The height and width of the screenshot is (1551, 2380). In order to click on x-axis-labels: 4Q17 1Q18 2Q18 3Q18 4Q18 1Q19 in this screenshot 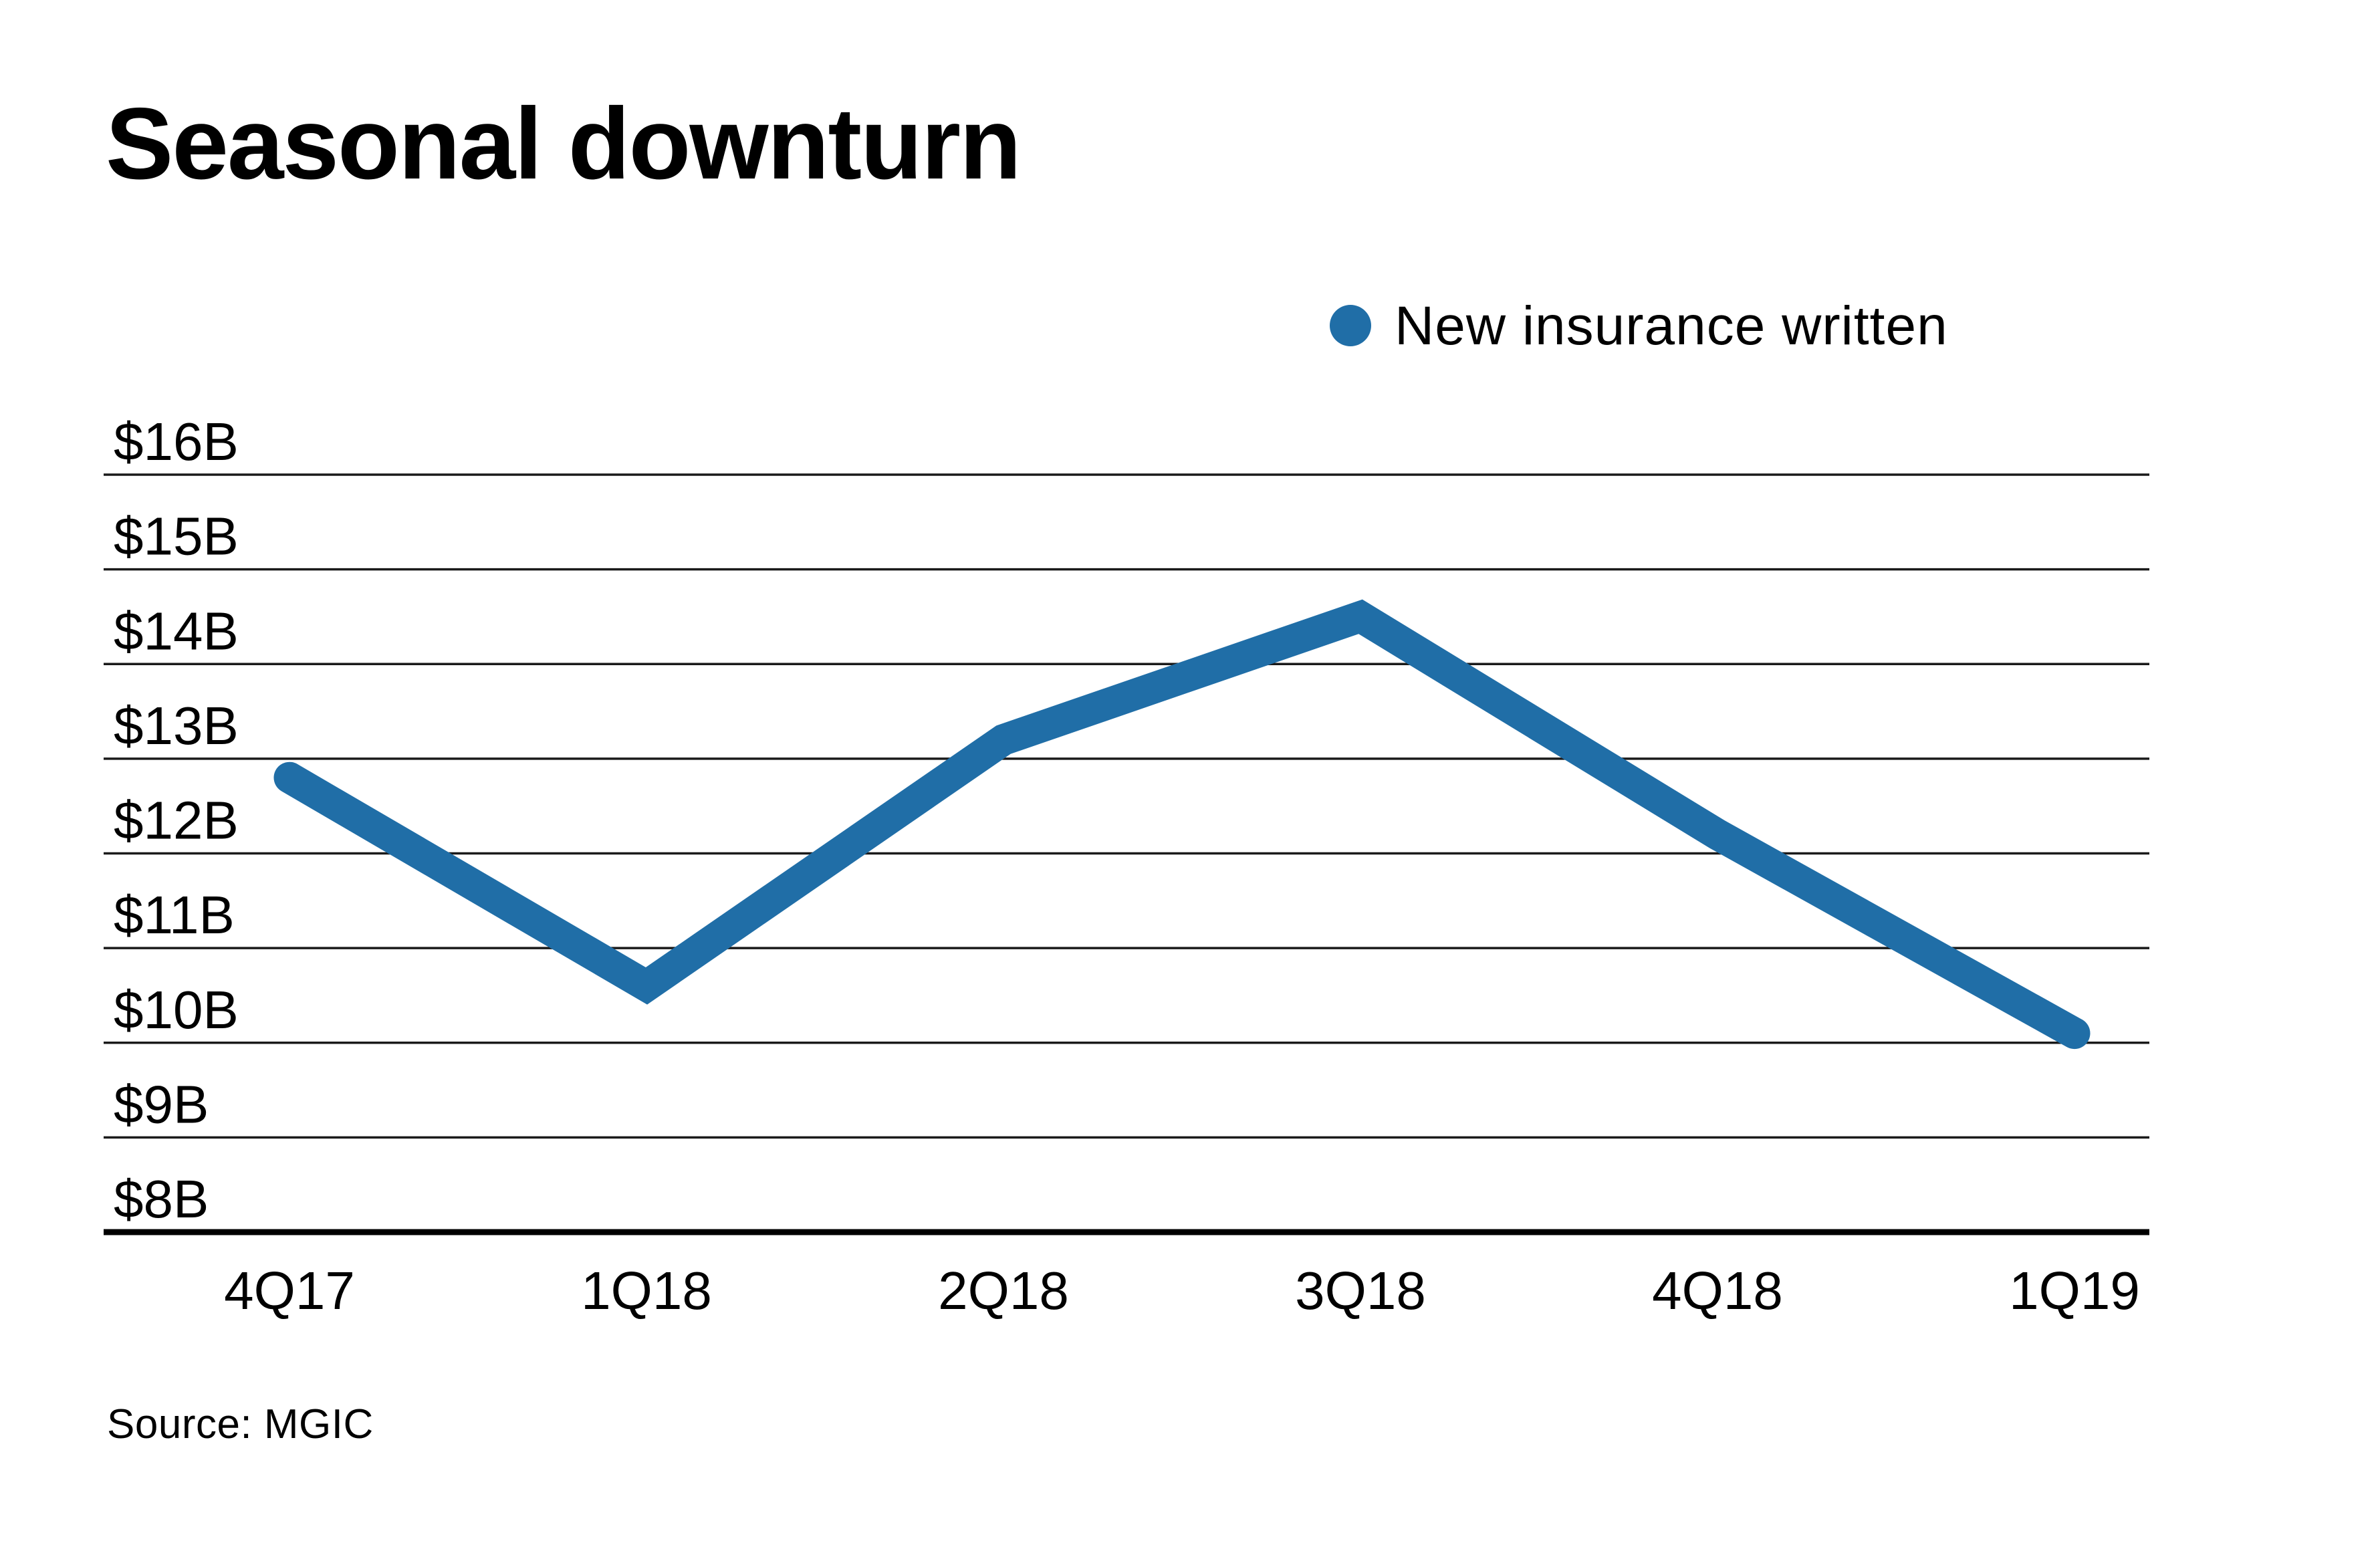, I will do `click(1182, 1290)`.